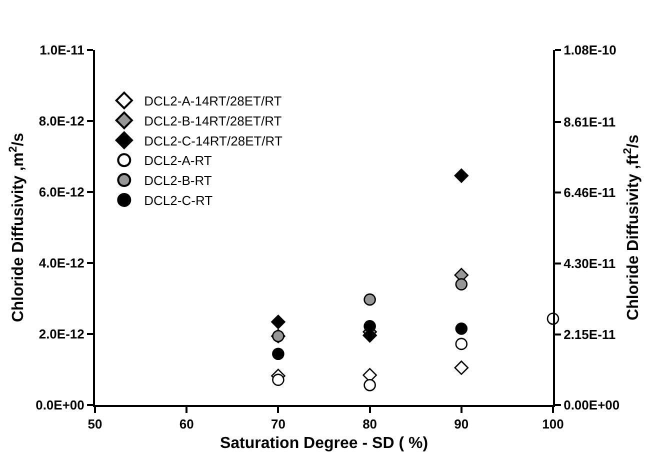 The width and height of the screenshot is (651, 464). I want to click on y-tick-label: 1.0E-11, so click(62, 50).